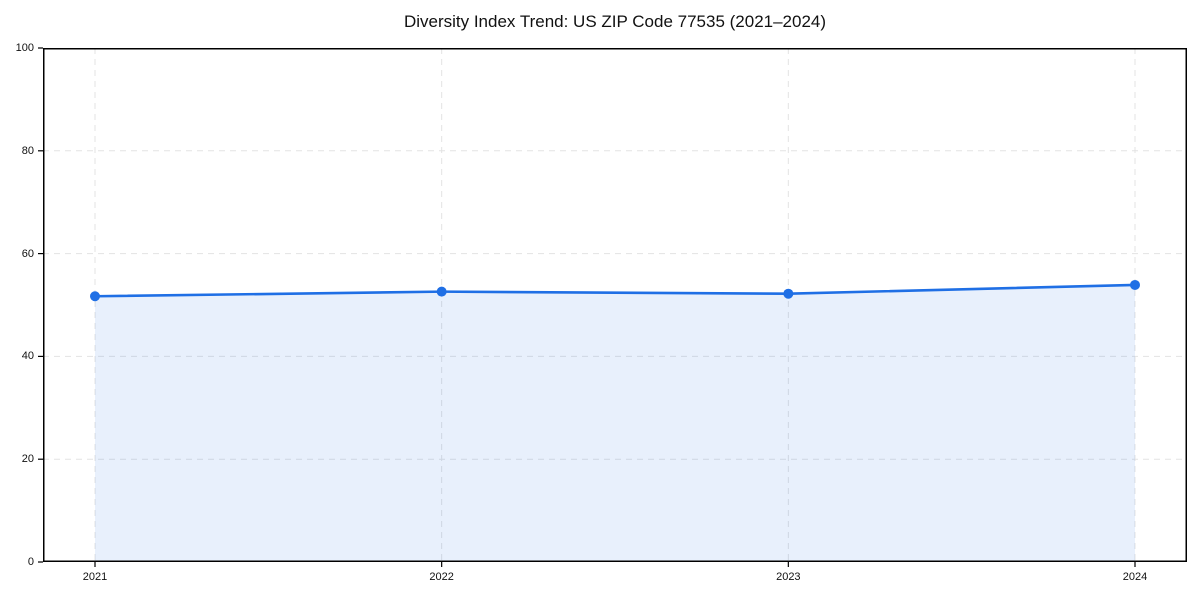  What do you see at coordinates (24, 48) in the screenshot?
I see `y-tick-label: 100` at bounding box center [24, 48].